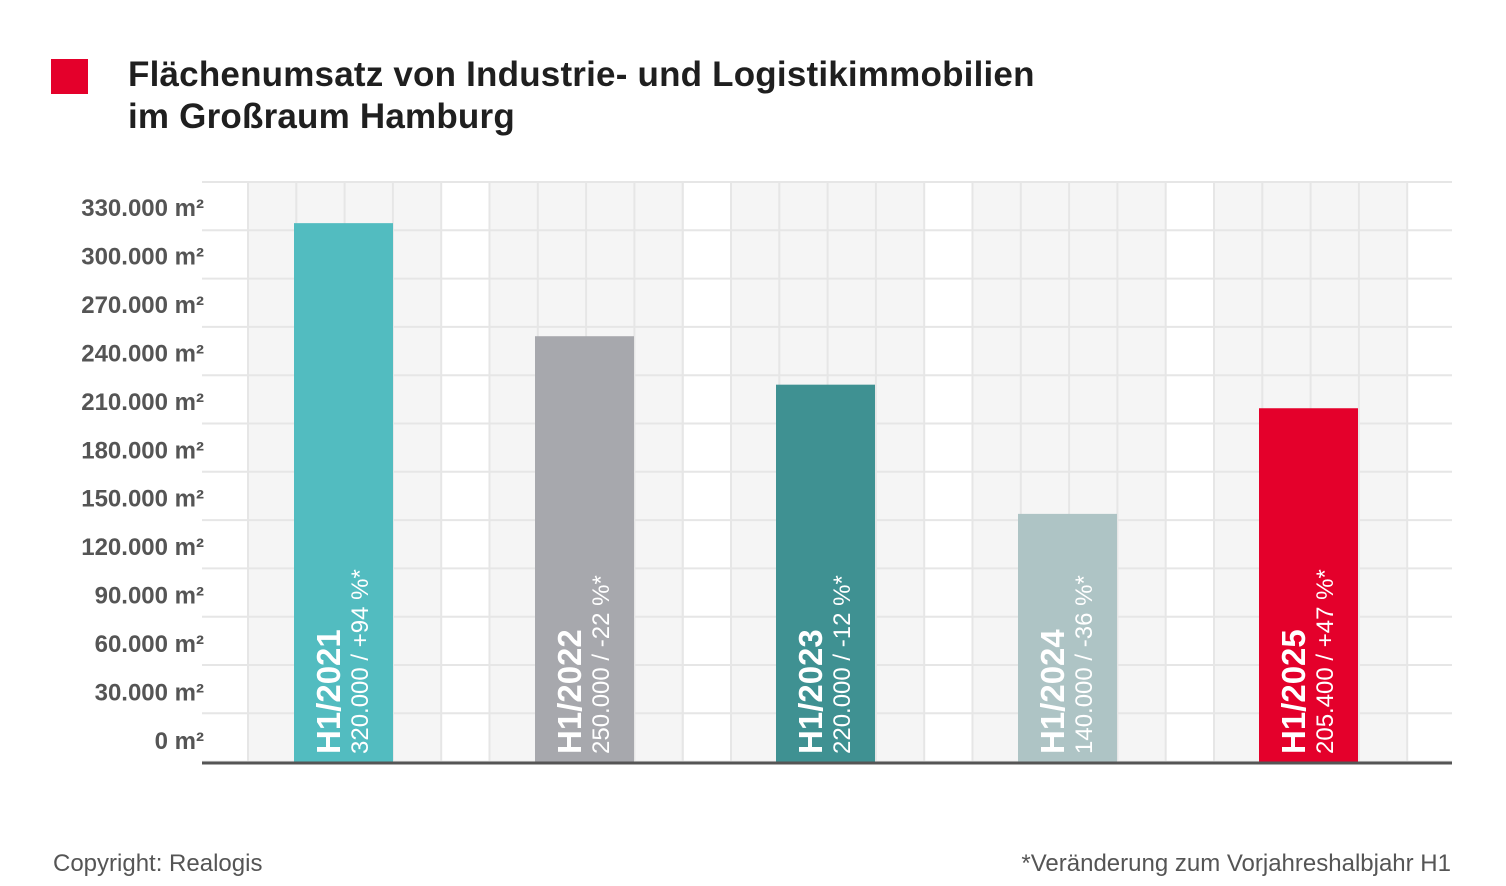 The width and height of the screenshot is (1506, 886). Describe the element at coordinates (810, 691) in the screenshot. I see `bar-category-label: H1/2023` at that location.